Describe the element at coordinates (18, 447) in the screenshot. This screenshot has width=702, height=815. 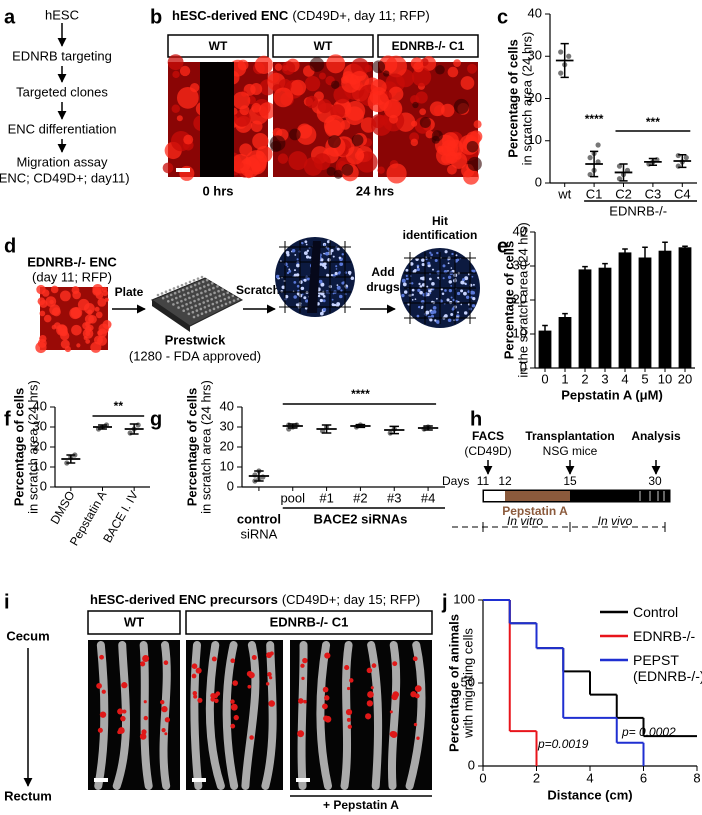
I see `y-axis-label: Percentage of cells` at that location.